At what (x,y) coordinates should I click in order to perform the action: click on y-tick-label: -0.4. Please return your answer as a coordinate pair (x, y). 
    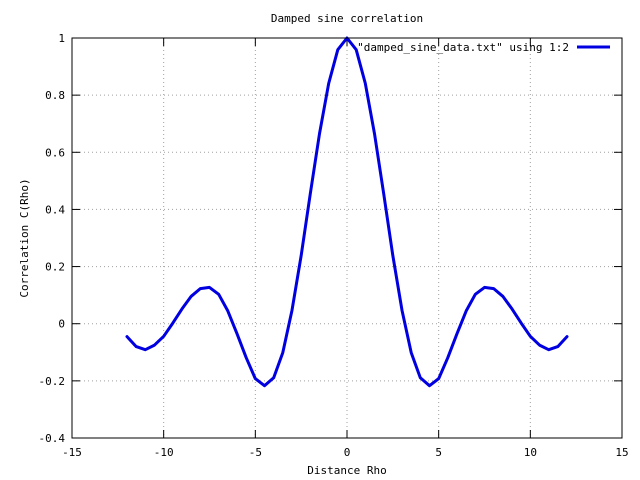
    Looking at the image, I should click on (52, 438).